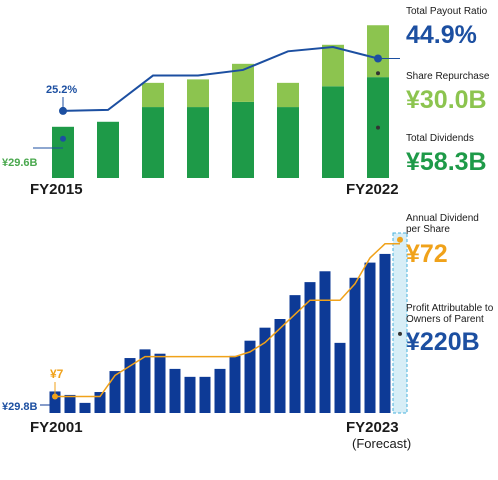  I want to click on payout-ratio-line, so click(220, 79).